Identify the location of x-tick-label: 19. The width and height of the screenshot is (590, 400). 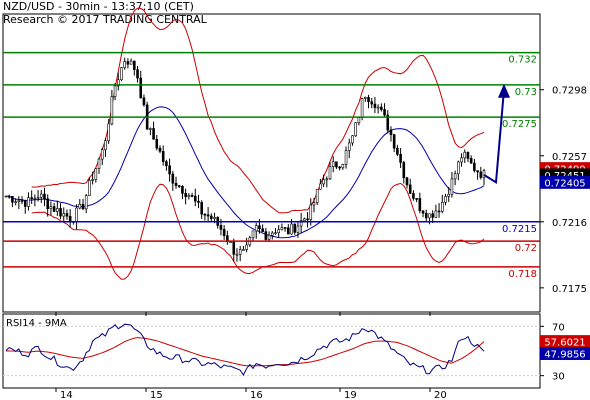
(350, 395).